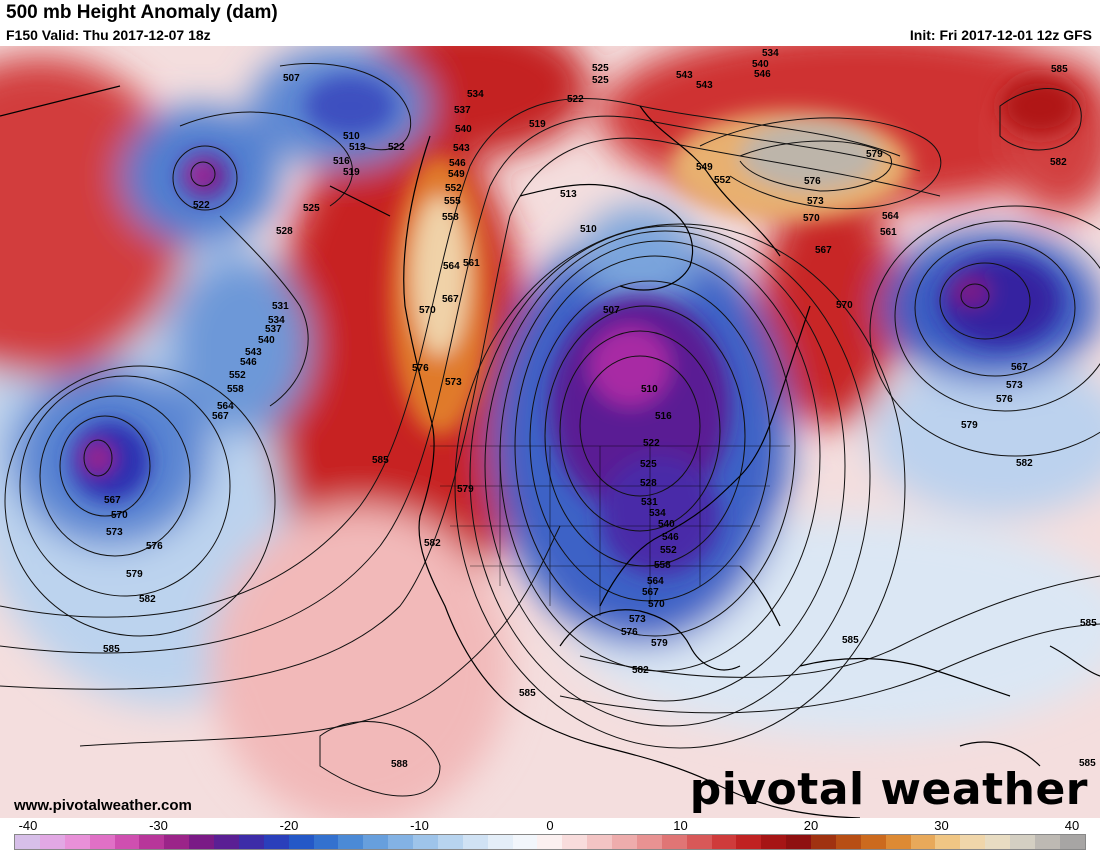  Describe the element at coordinates (103, 805) in the screenshot. I see `website-label: www.pivotalweather.com` at that location.